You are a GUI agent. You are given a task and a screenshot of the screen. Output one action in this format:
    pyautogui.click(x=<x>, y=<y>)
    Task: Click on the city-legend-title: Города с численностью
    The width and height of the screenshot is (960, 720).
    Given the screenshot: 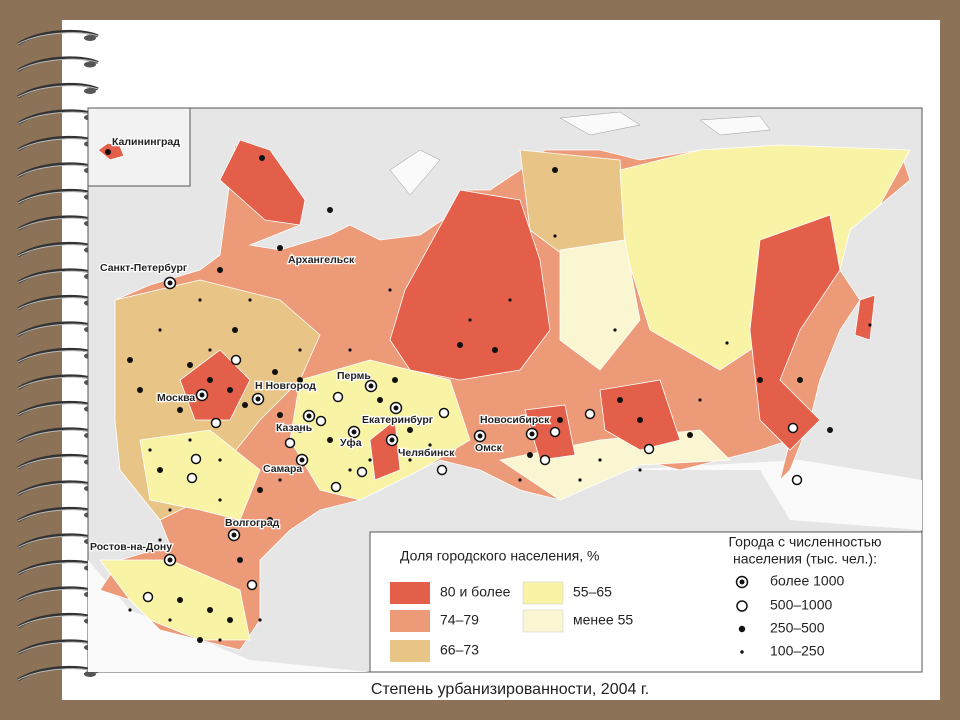 What is the action you would take?
    pyautogui.click(x=805, y=542)
    